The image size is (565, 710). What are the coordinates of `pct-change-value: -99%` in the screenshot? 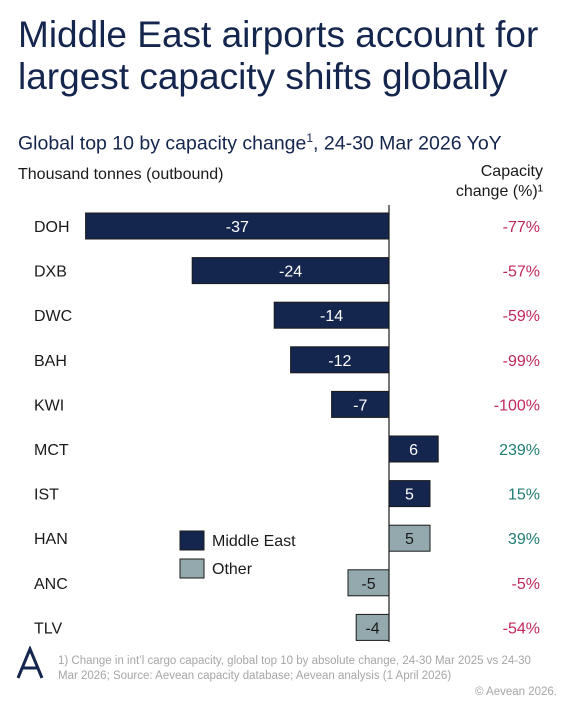 It's located at (521, 361).